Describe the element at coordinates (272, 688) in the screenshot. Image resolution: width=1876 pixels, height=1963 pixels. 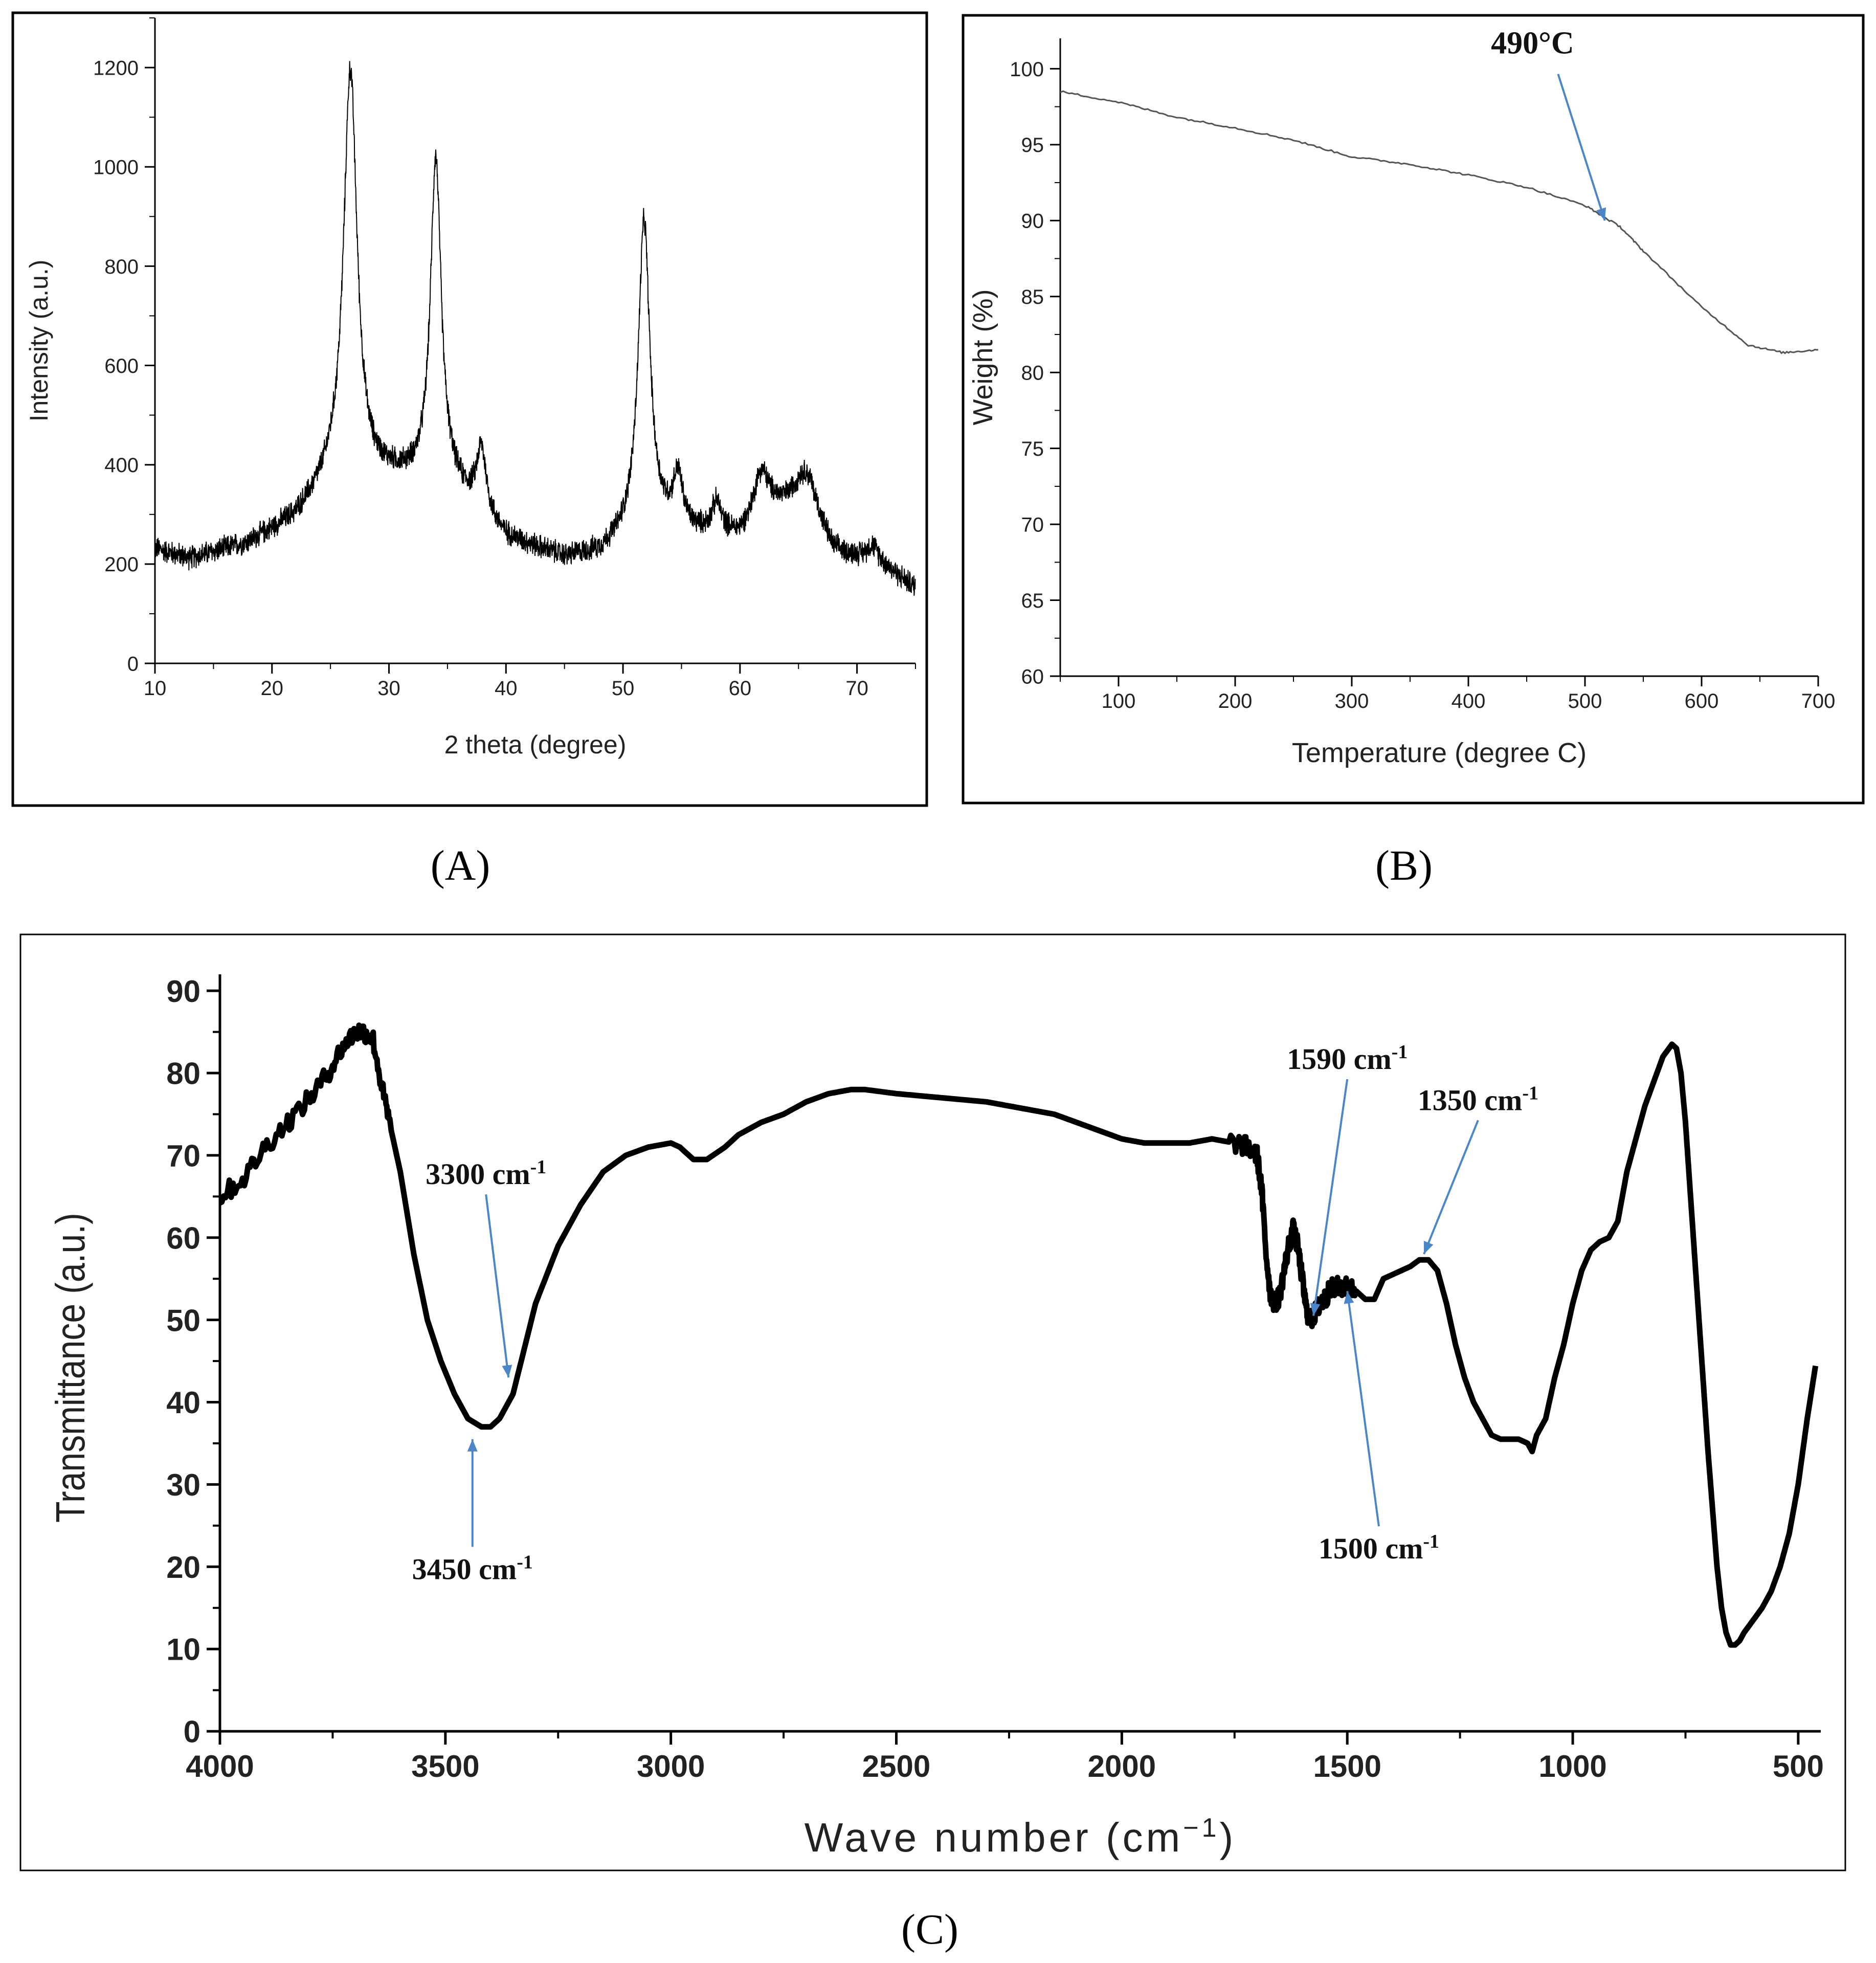
I see `x-tick-label: 20` at that location.